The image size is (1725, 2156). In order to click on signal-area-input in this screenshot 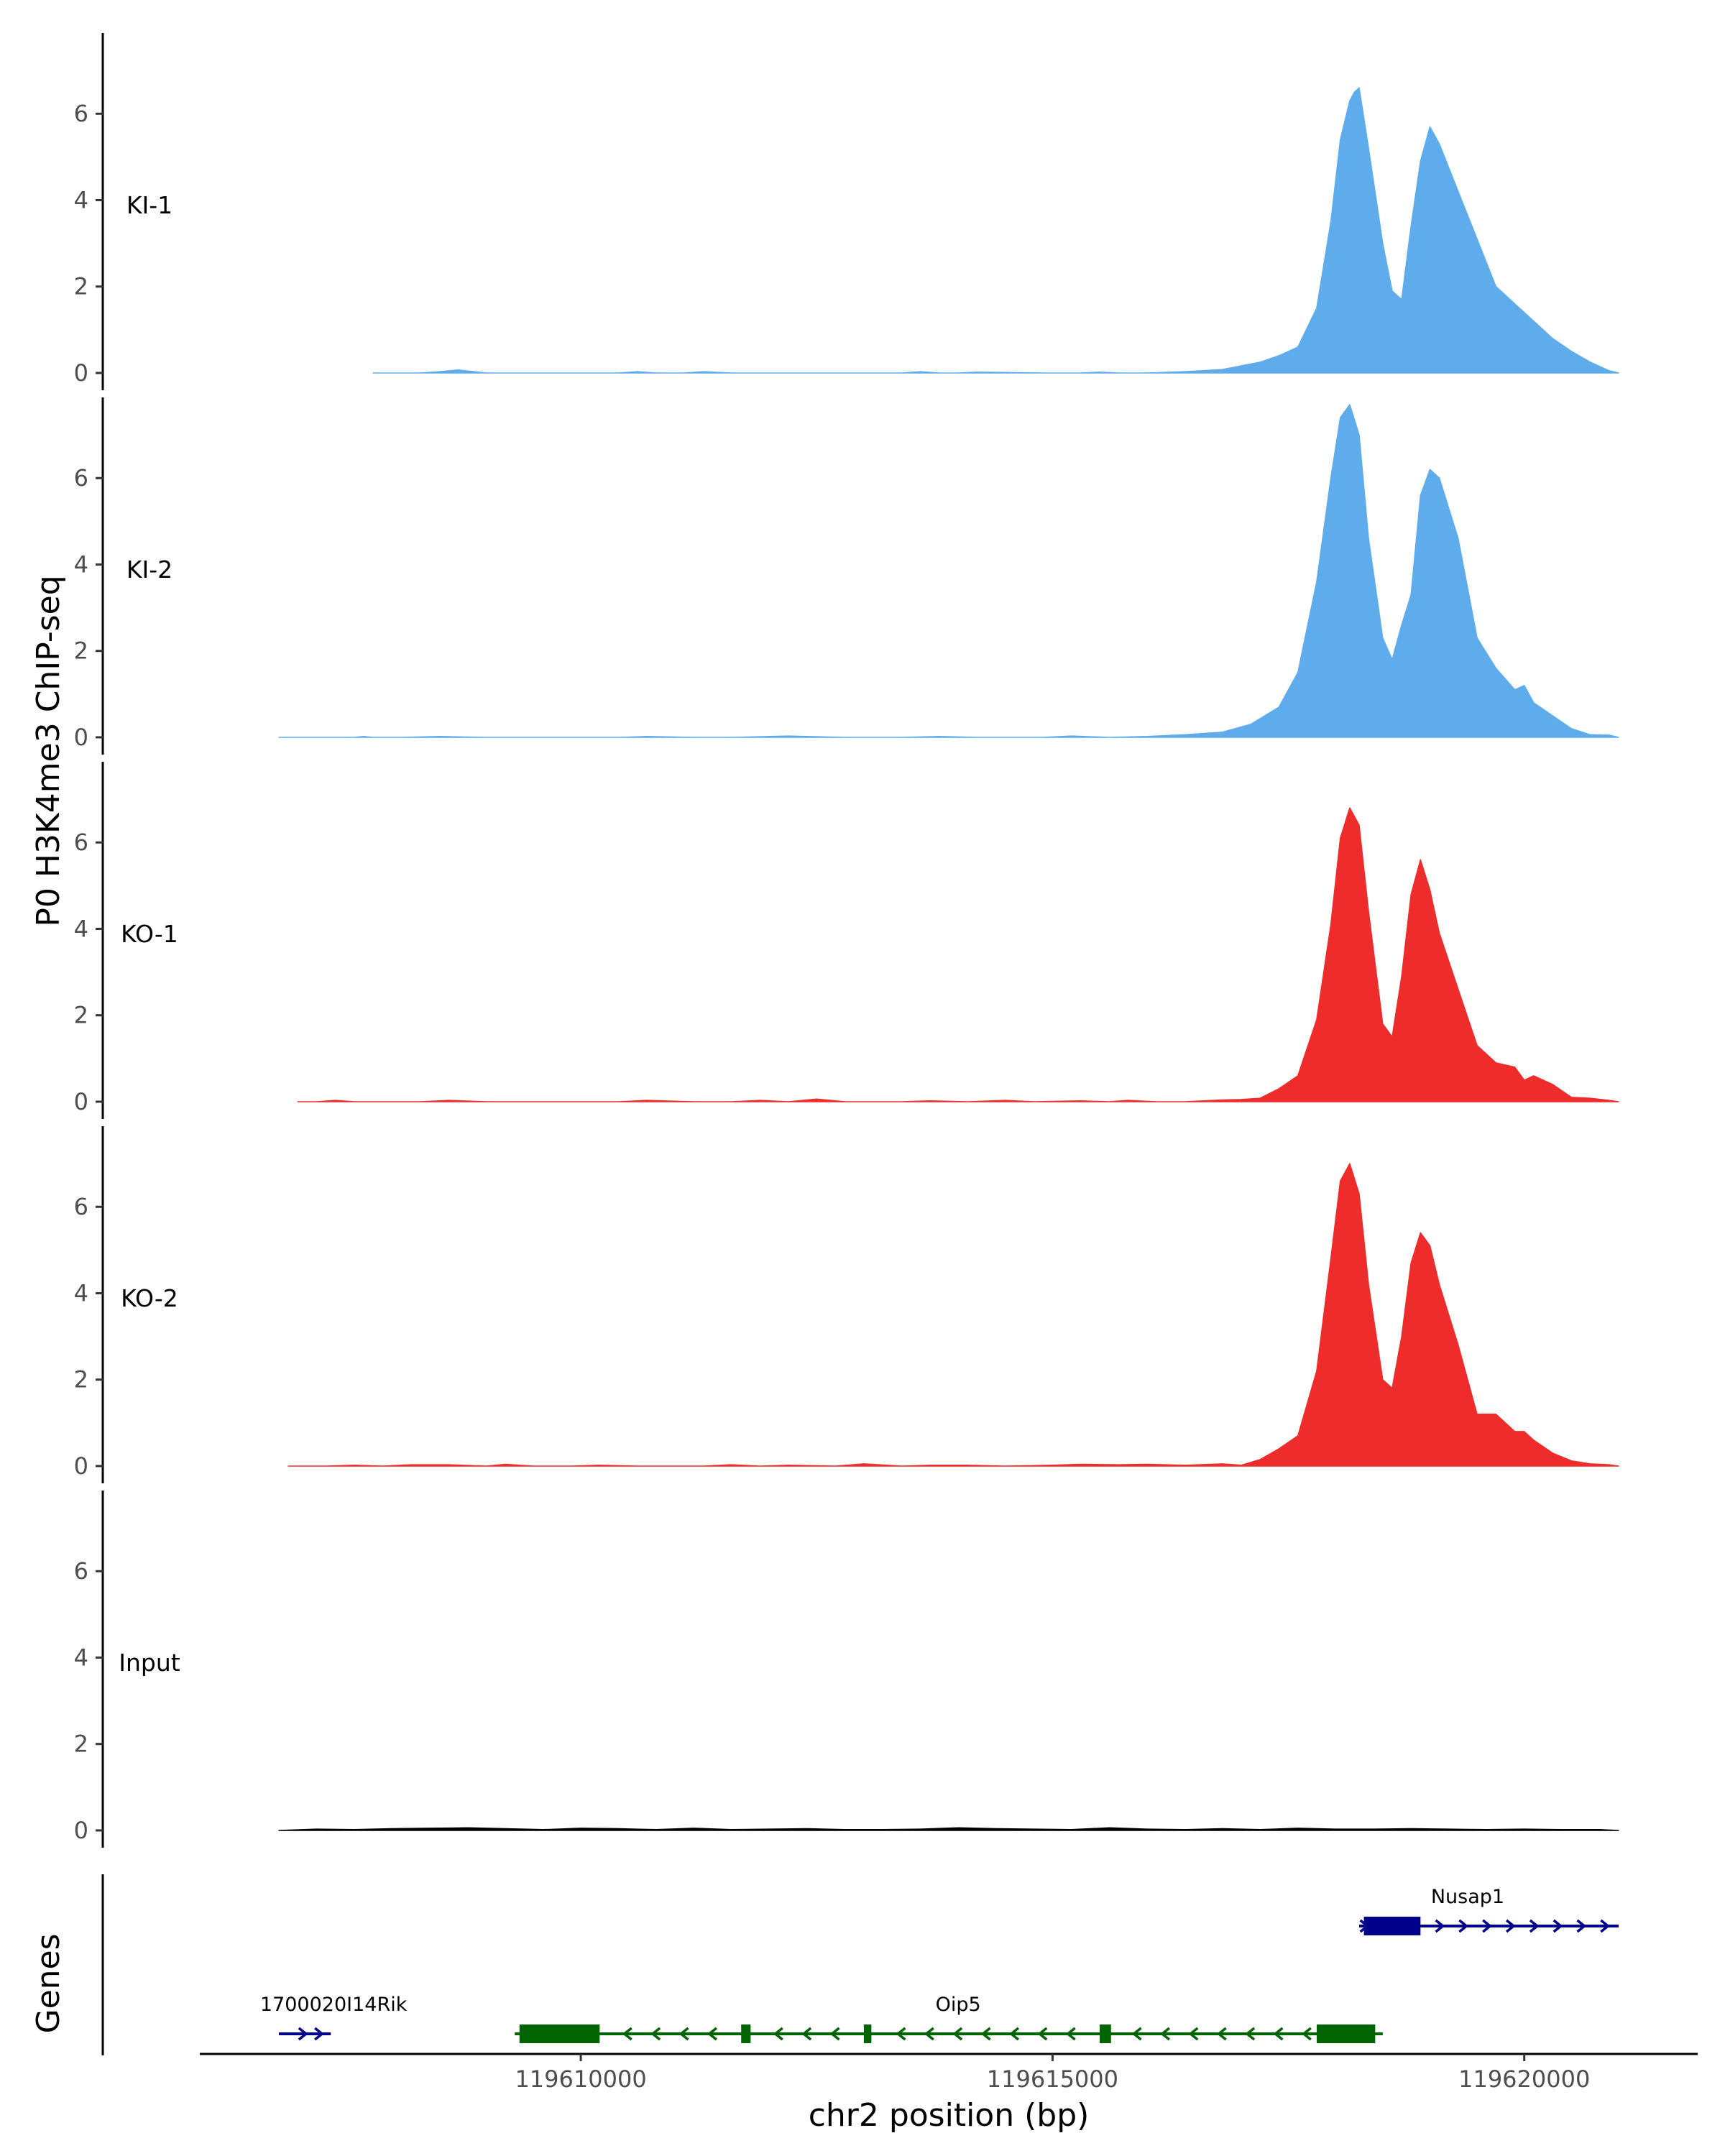, I will do `click(948, 1829)`.